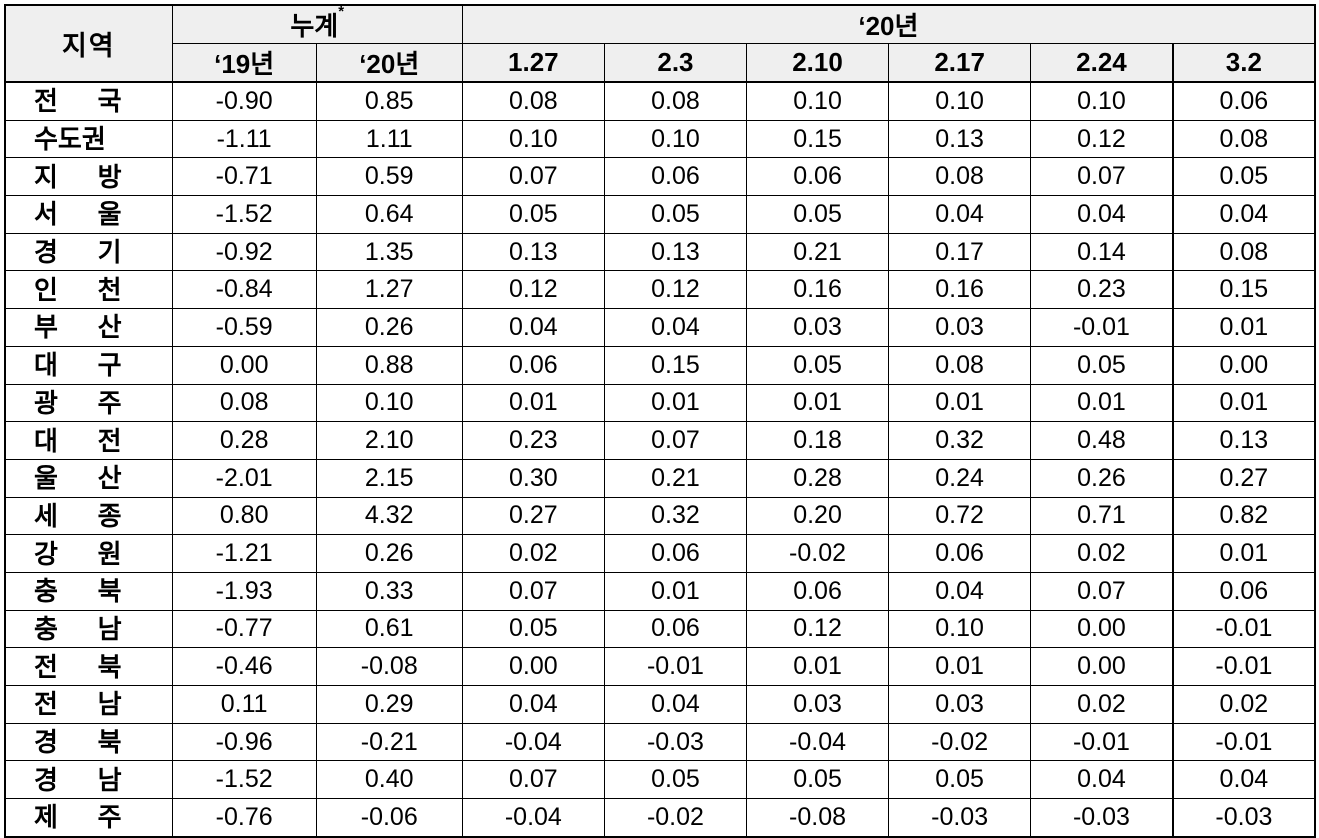 The height and width of the screenshot is (838, 1319). What do you see at coordinates (389, 365) in the screenshot?
I see `value-cell: 0.88` at bounding box center [389, 365].